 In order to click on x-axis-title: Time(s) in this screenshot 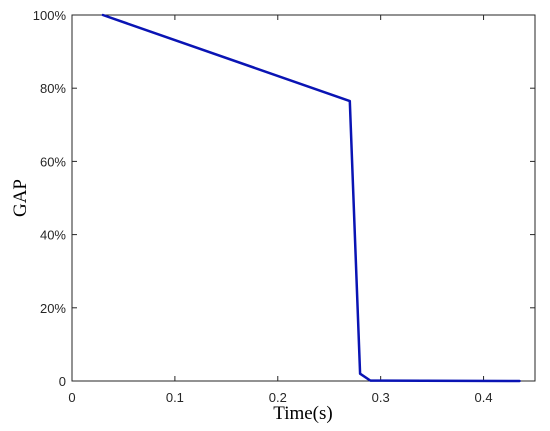, I will do `click(302, 413)`.